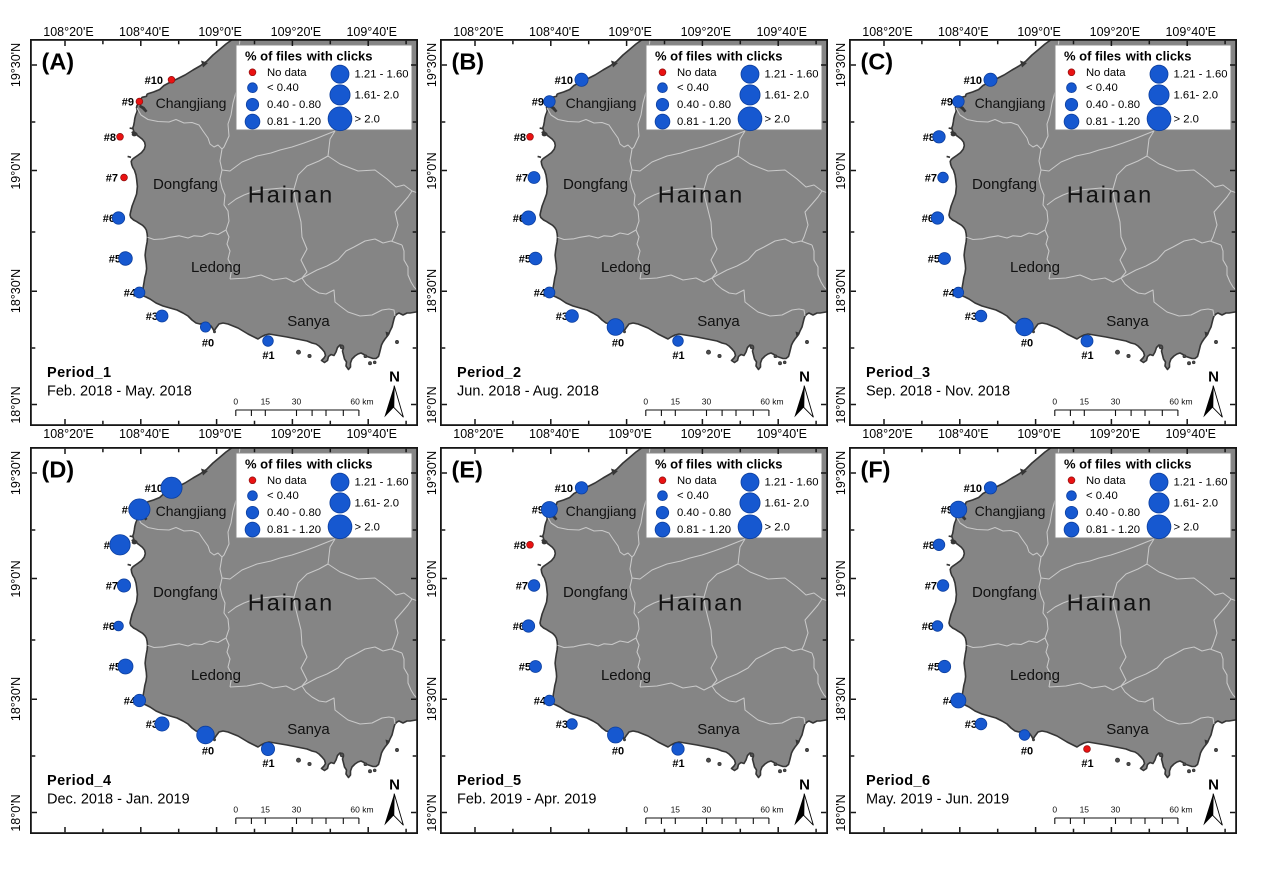 Image resolution: width=1269 pixels, height=870 pixels. I want to click on svg-text: (E), so click(467, 470).